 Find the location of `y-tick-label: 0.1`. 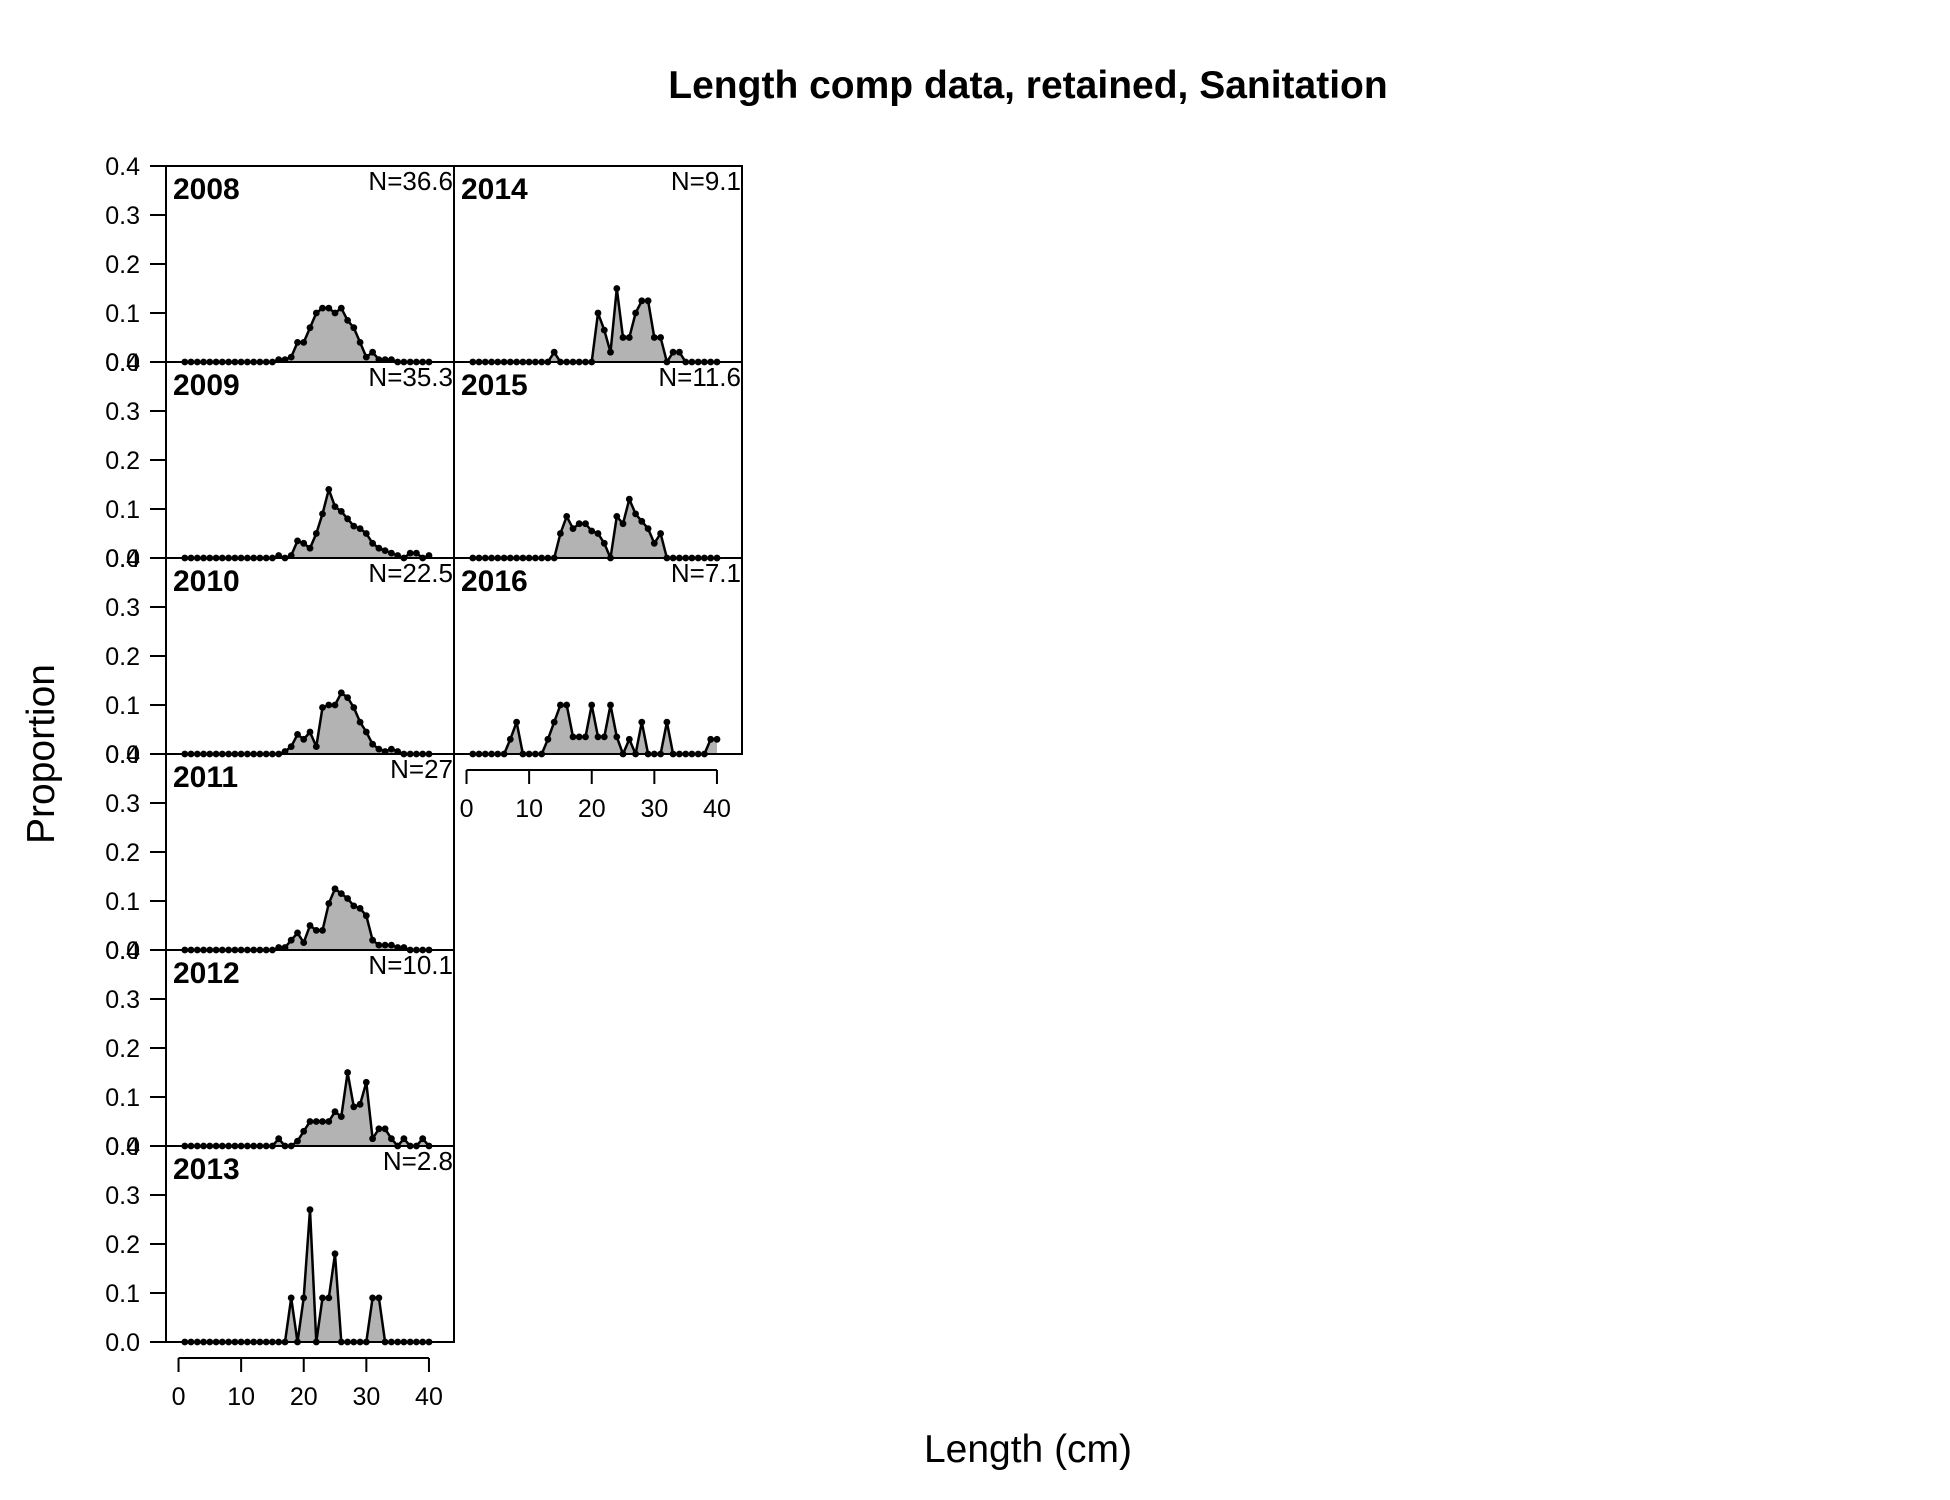

y-tick-label: 0.1 is located at coordinates (122, 314).